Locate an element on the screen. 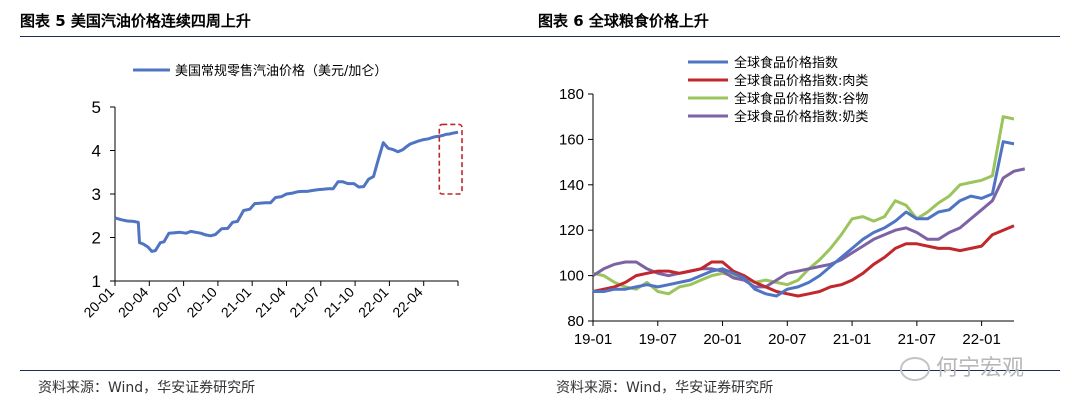  y-tick-label: 180 is located at coordinates (571, 94).